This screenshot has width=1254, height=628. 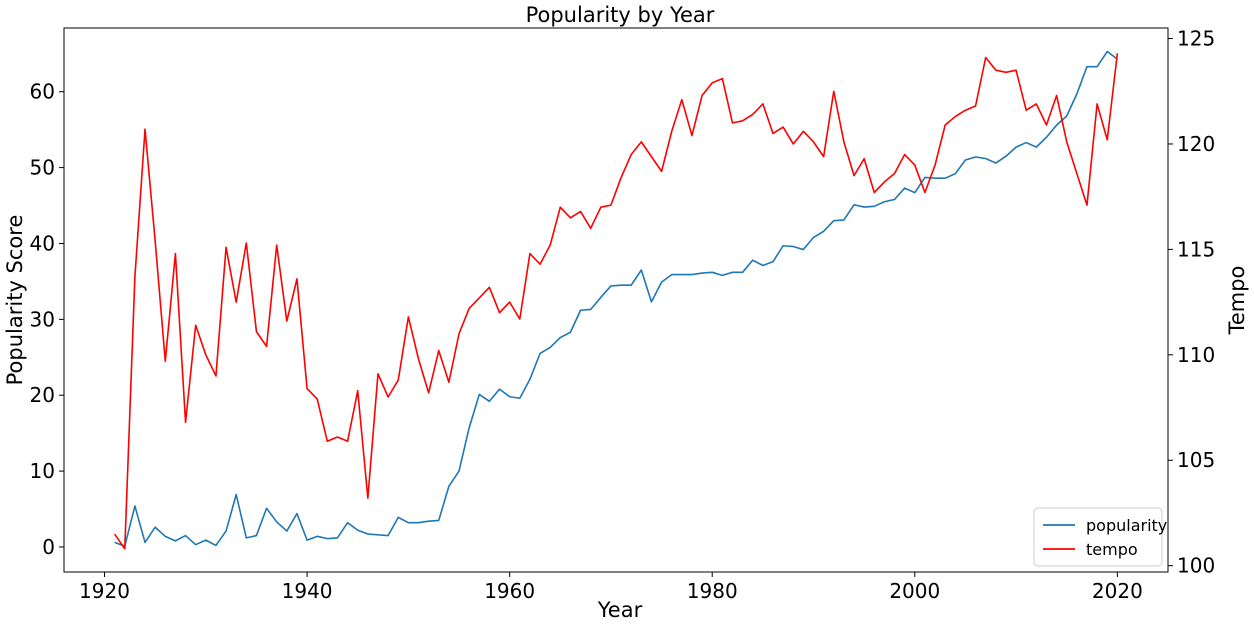 What do you see at coordinates (42, 395) in the screenshot?
I see `y-left-tick-label-20: 20` at bounding box center [42, 395].